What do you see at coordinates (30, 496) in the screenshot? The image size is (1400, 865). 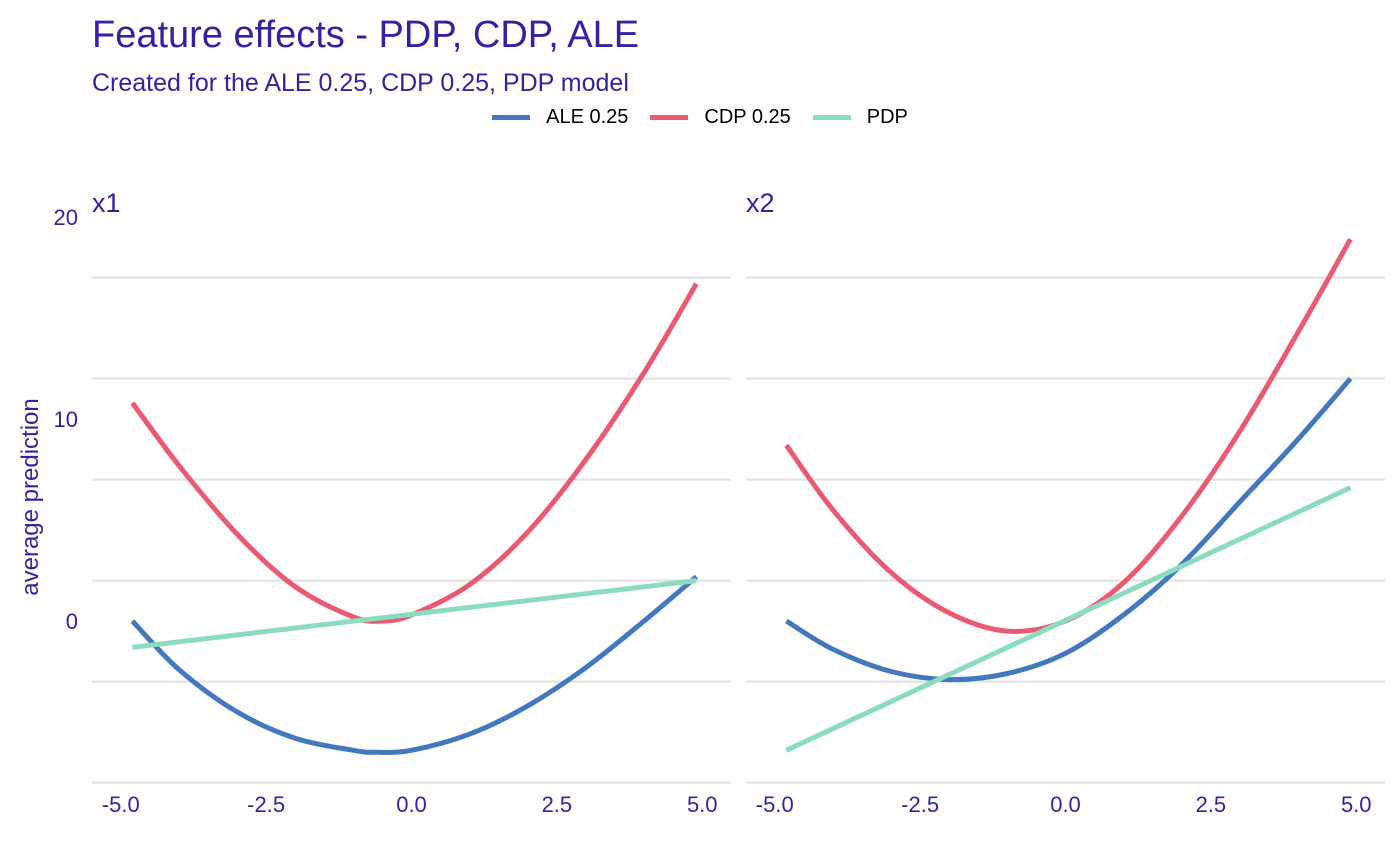 I see `y-axis-label: average prediction` at bounding box center [30, 496].